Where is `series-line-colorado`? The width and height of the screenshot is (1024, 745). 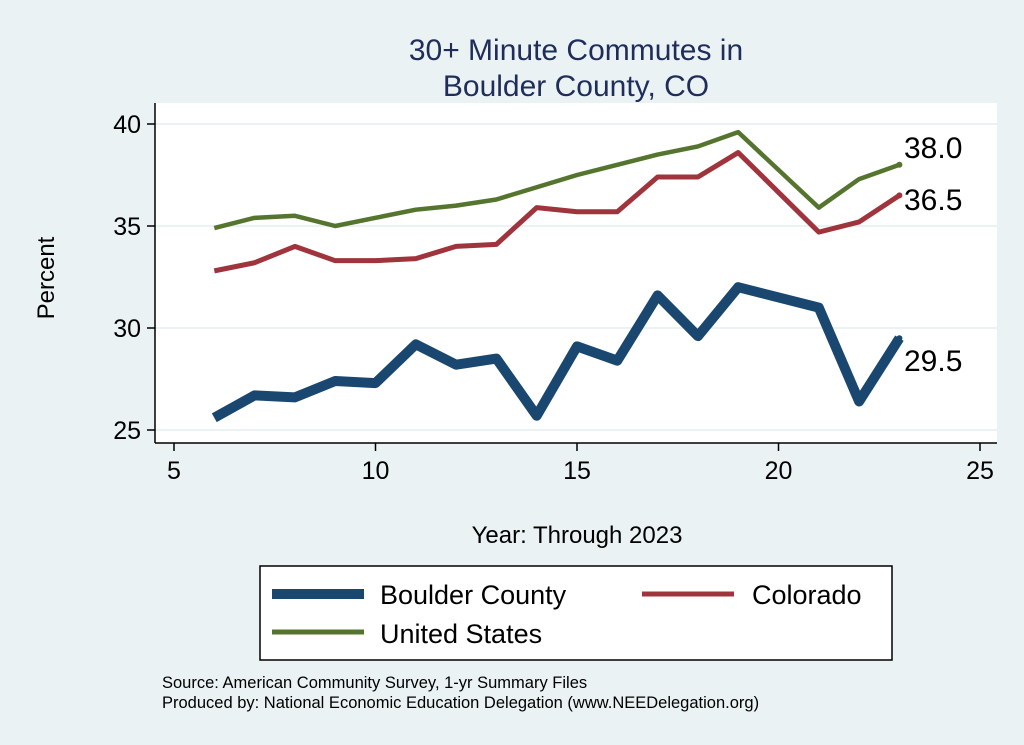
series-line-colorado is located at coordinates (557, 212).